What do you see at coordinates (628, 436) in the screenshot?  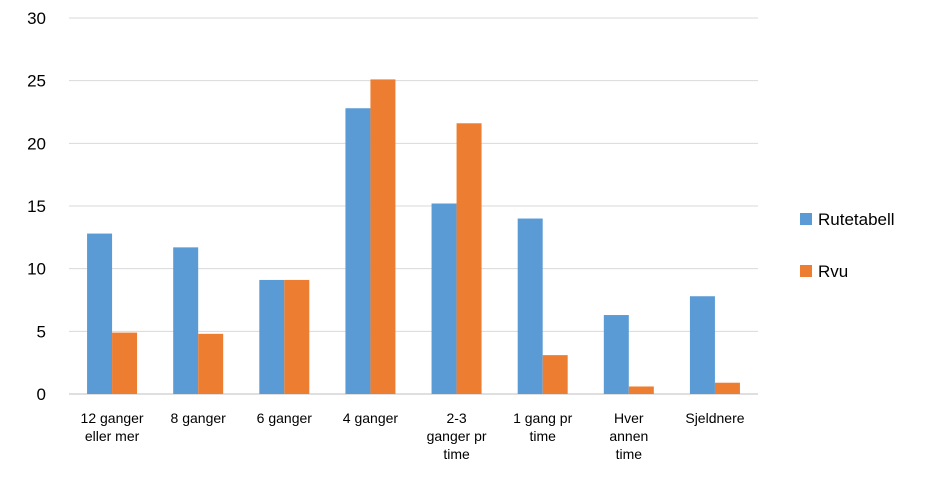 I see `x-tick-label: Hver annen time` at bounding box center [628, 436].